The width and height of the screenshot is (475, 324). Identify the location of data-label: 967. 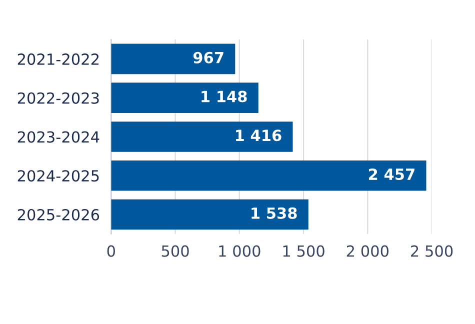
(208, 58).